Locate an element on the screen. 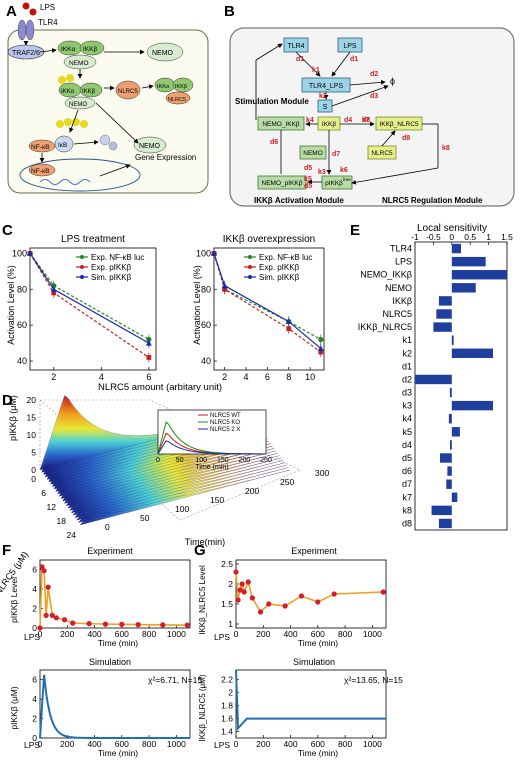 The height and width of the screenshot is (760, 520). chart-title: IKKβ overexpression is located at coordinates (269, 239).